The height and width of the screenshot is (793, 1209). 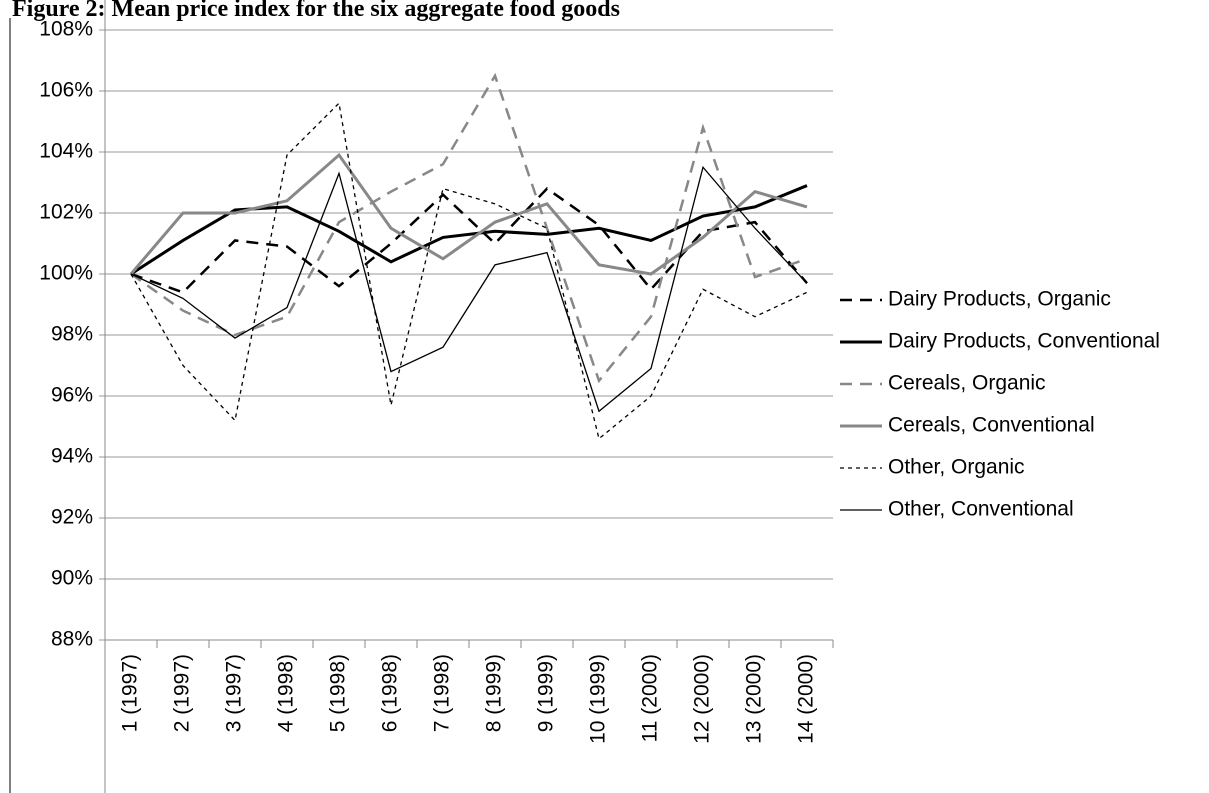 What do you see at coordinates (999, 299) in the screenshot?
I see `legend-label: Dairy Products, Organic` at bounding box center [999, 299].